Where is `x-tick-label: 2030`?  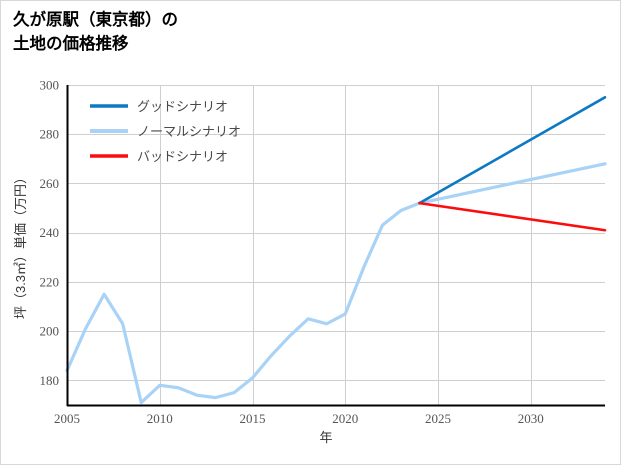
x-tick-label: 2030 is located at coordinates (531, 418).